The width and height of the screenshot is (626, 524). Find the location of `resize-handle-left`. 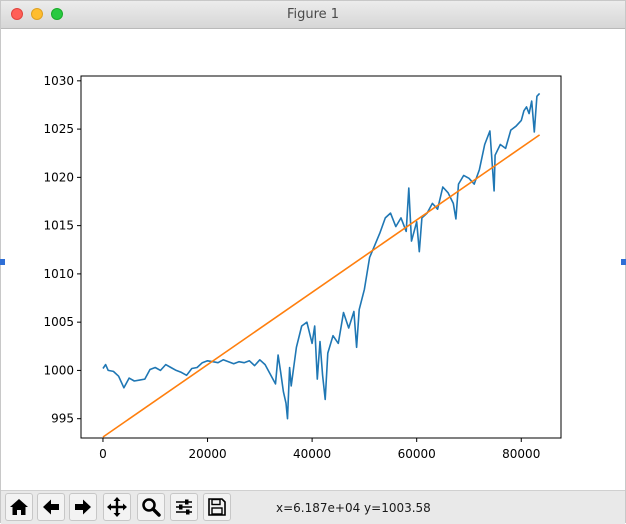

resize-handle-left is located at coordinates (2, 262).